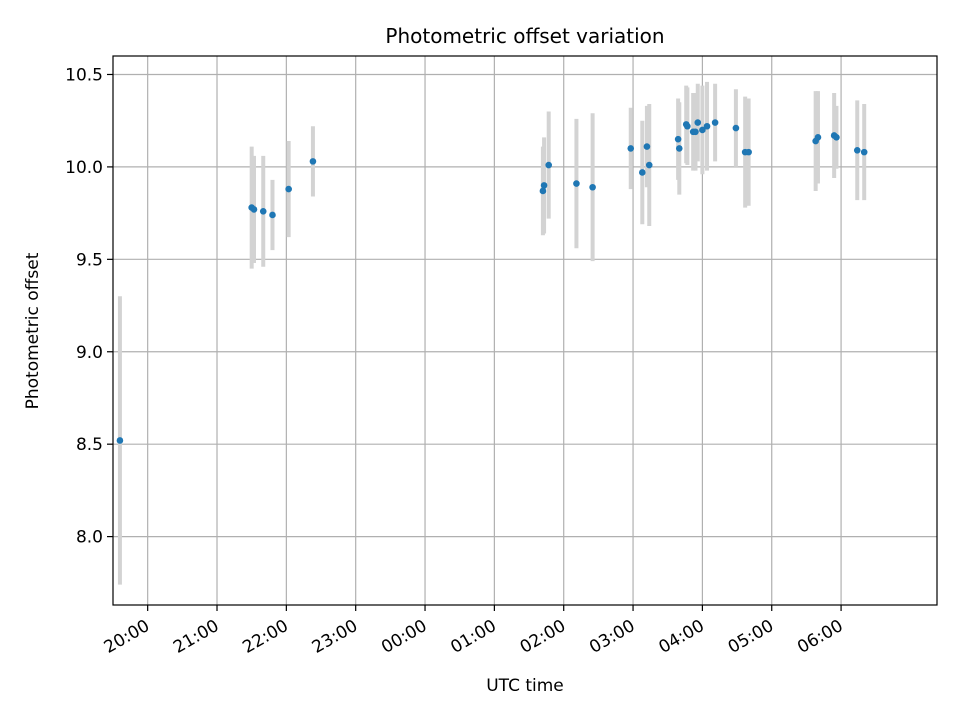 This screenshot has height=720, width=960. I want to click on y-tick-label: 10.0, so click(84, 168).